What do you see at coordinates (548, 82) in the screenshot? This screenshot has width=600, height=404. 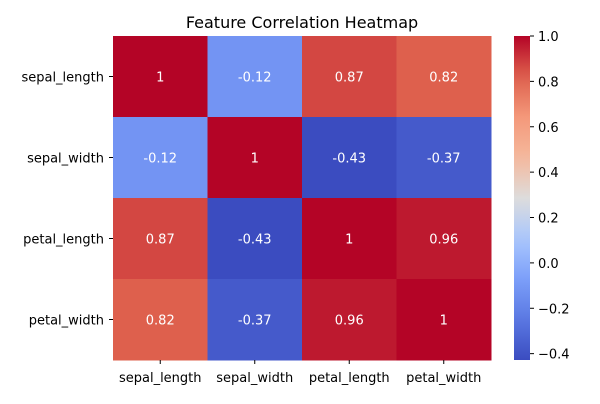 I see `colorbar-tick-label: 0.8` at bounding box center [548, 82].